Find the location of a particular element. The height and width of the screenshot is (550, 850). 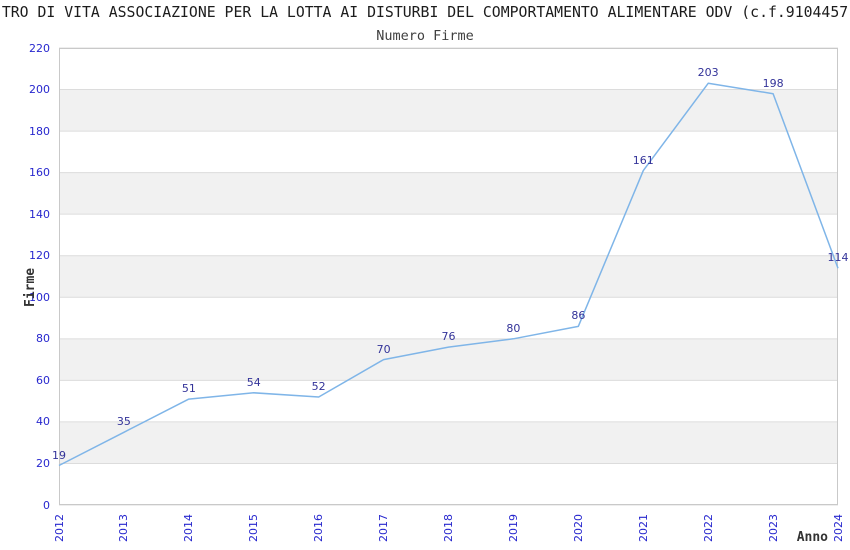

data-label: 76 is located at coordinates (448, 337).